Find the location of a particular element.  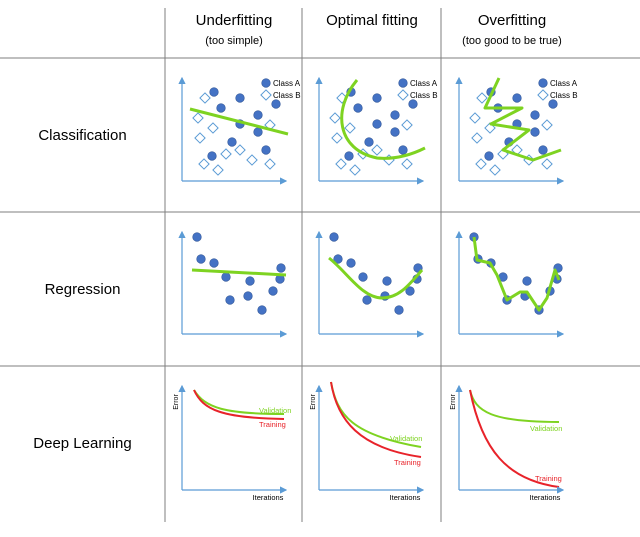

deep-learning-axes is located at coordinates (370, 439).